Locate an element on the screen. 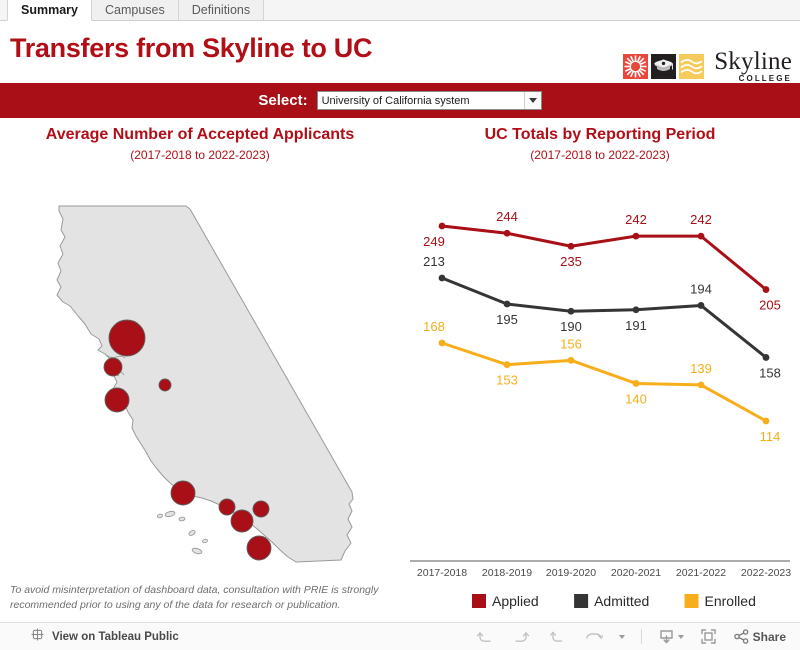 This screenshot has height=650, width=800. map-bubble-merced is located at coordinates (165, 385).